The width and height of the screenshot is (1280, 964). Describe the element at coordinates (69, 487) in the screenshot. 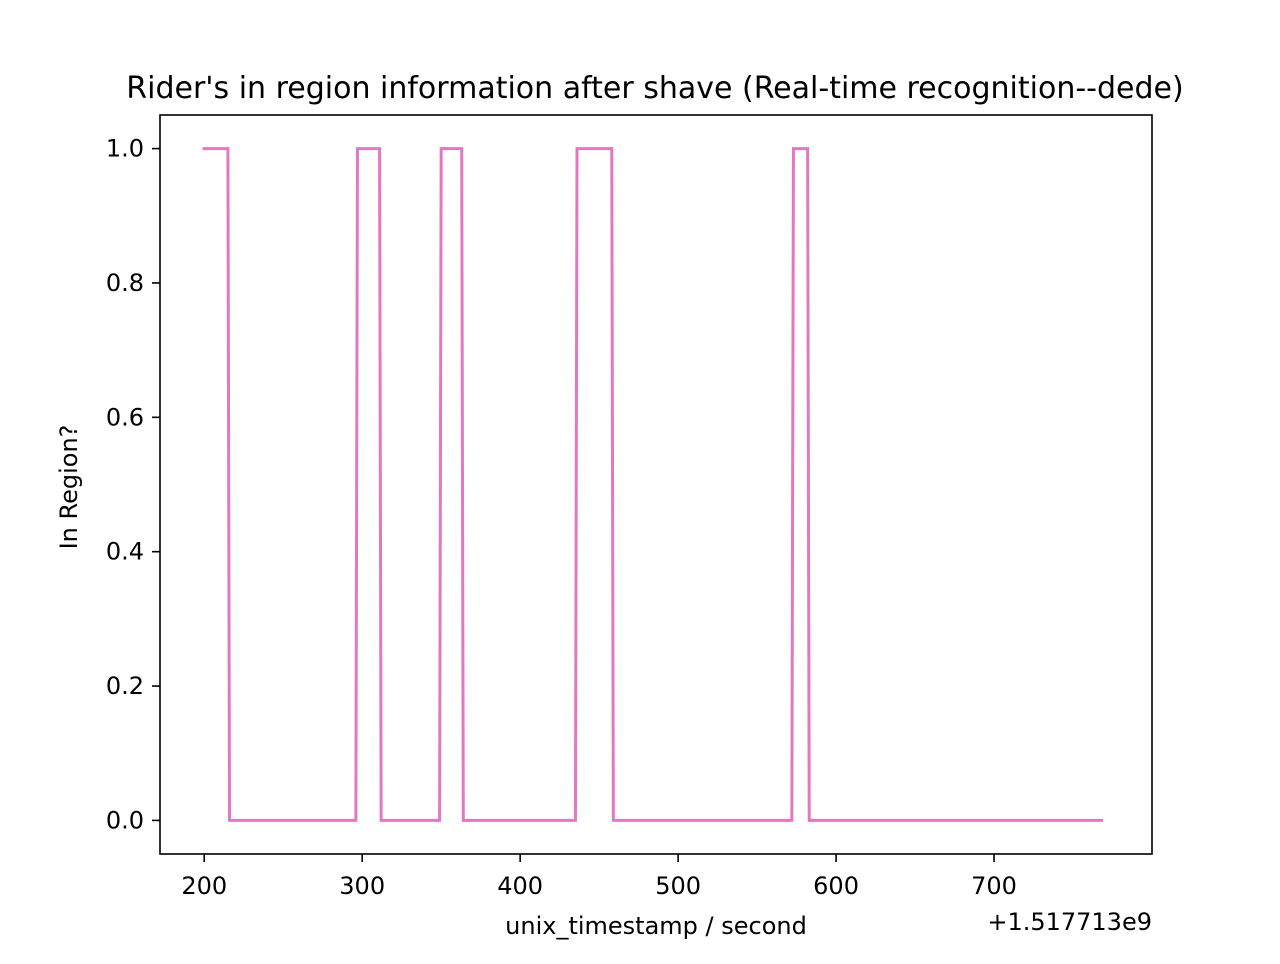

I see `y-axis-label: In Region?` at that location.